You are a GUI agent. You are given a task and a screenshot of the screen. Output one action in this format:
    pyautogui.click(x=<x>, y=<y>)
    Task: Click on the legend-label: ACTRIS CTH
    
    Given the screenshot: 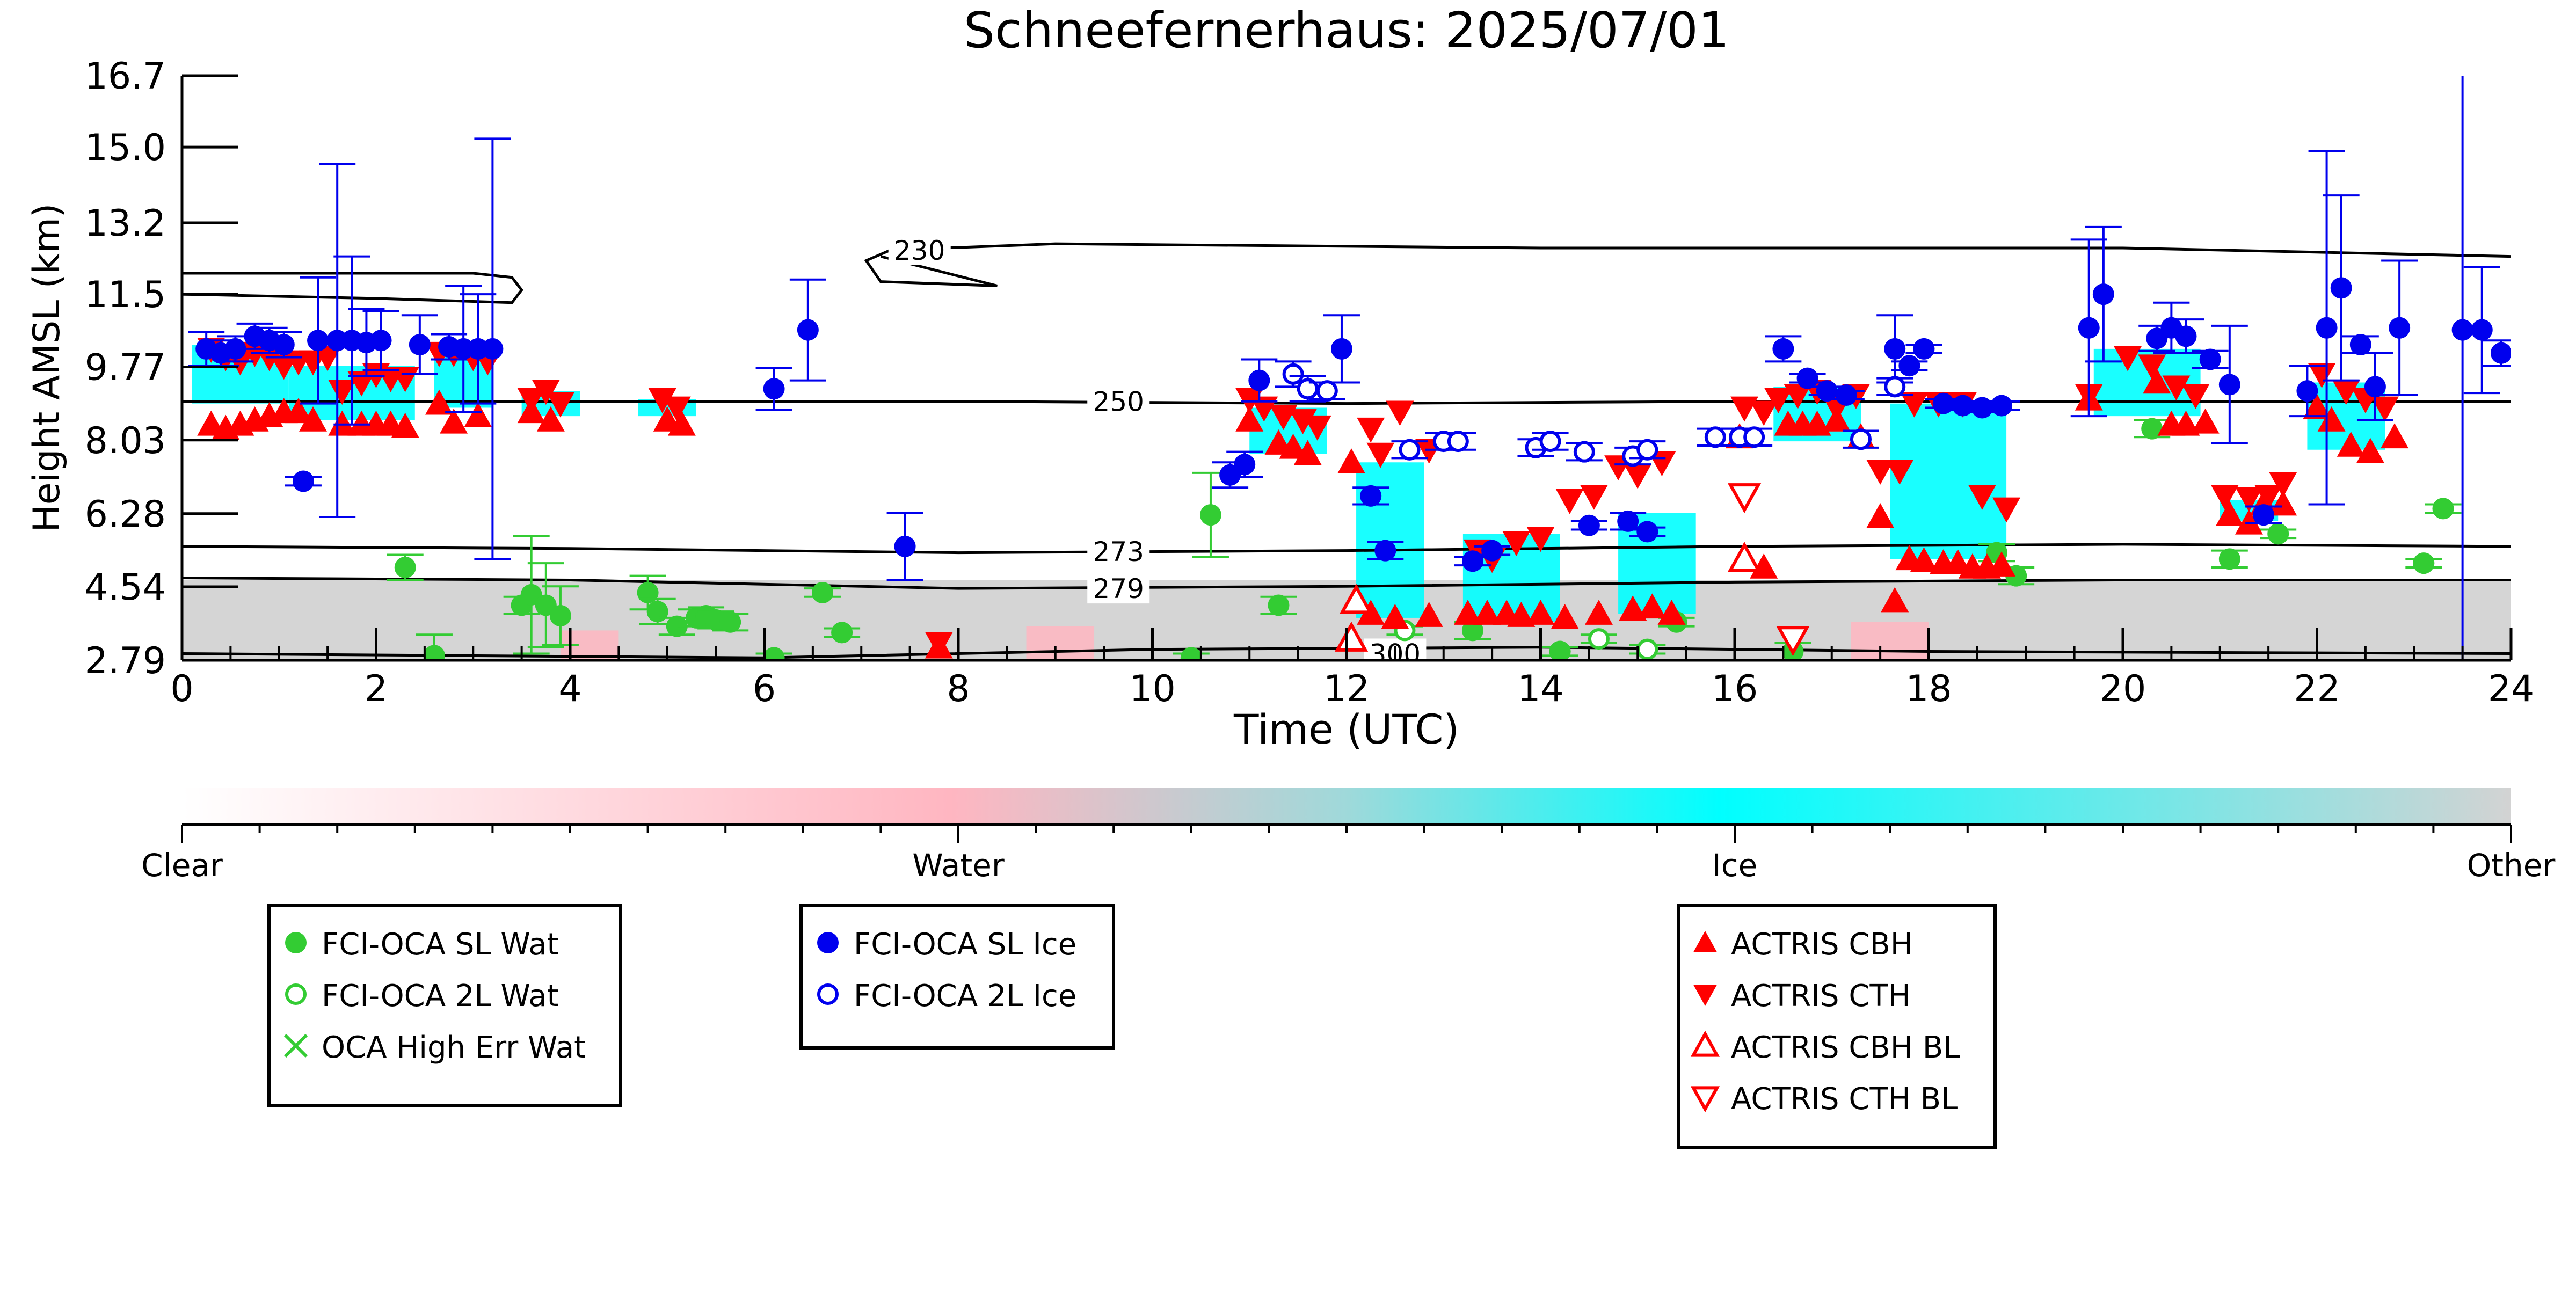 What is the action you would take?
    pyautogui.click(x=1821, y=996)
    